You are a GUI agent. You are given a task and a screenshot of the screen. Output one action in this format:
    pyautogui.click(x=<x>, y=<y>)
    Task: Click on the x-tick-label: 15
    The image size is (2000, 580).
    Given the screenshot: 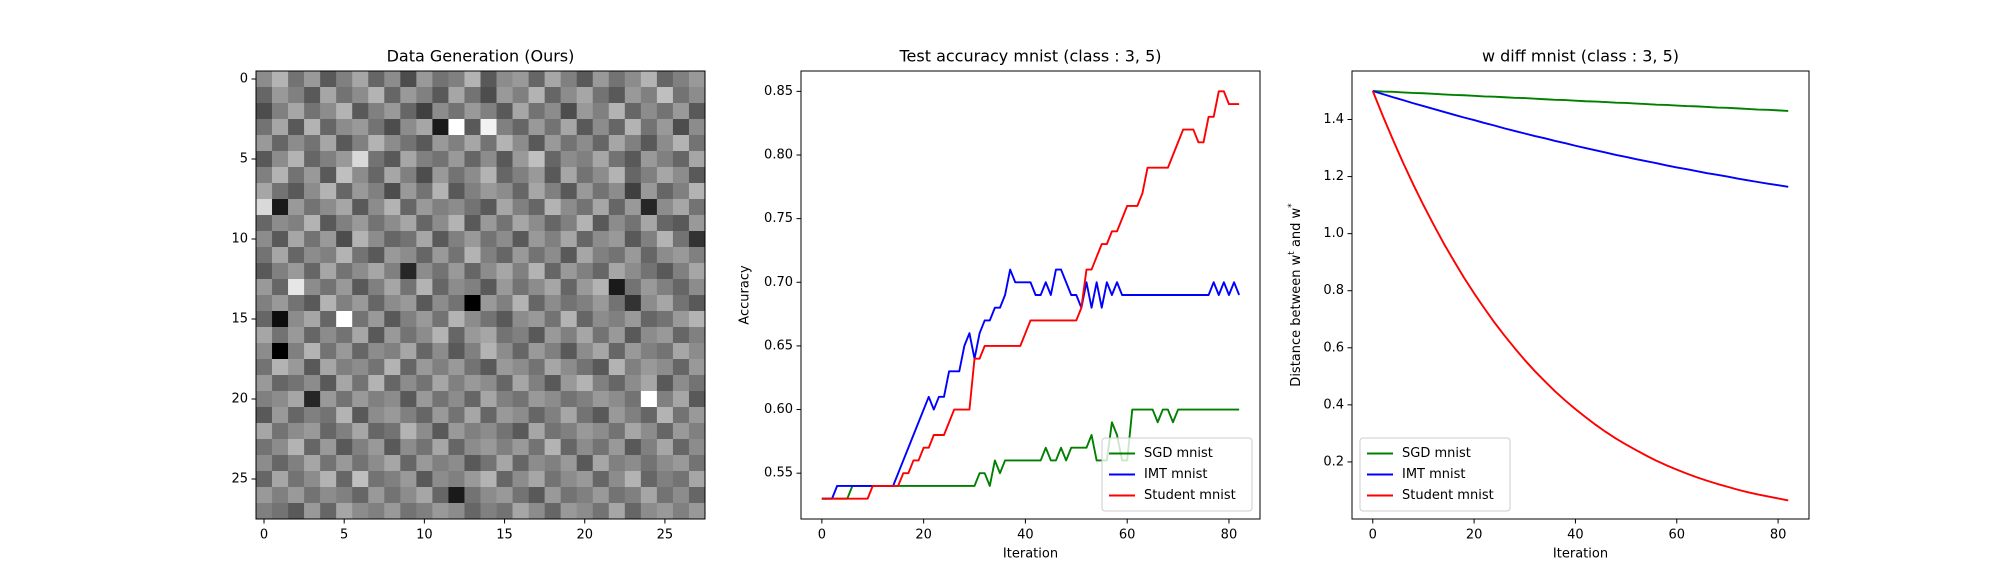 What is the action you would take?
    pyautogui.click(x=504, y=535)
    